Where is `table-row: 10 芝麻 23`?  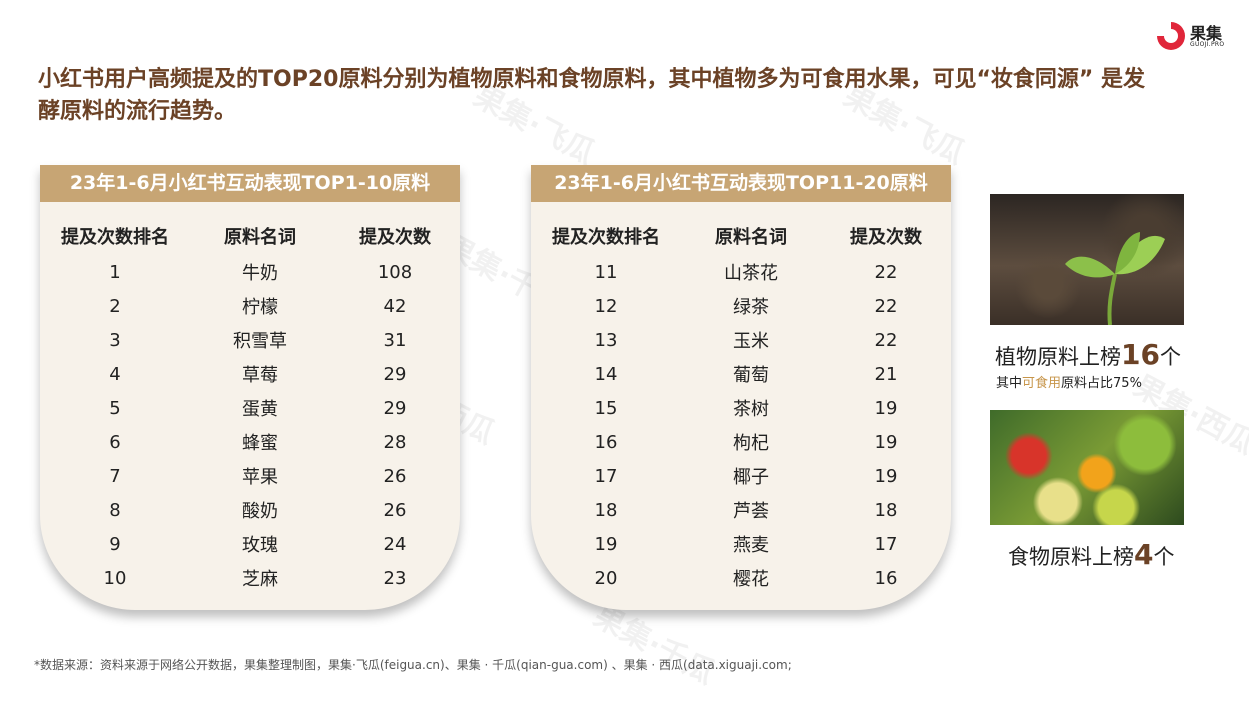 table-row: 10 芝麻 23 is located at coordinates (250, 578).